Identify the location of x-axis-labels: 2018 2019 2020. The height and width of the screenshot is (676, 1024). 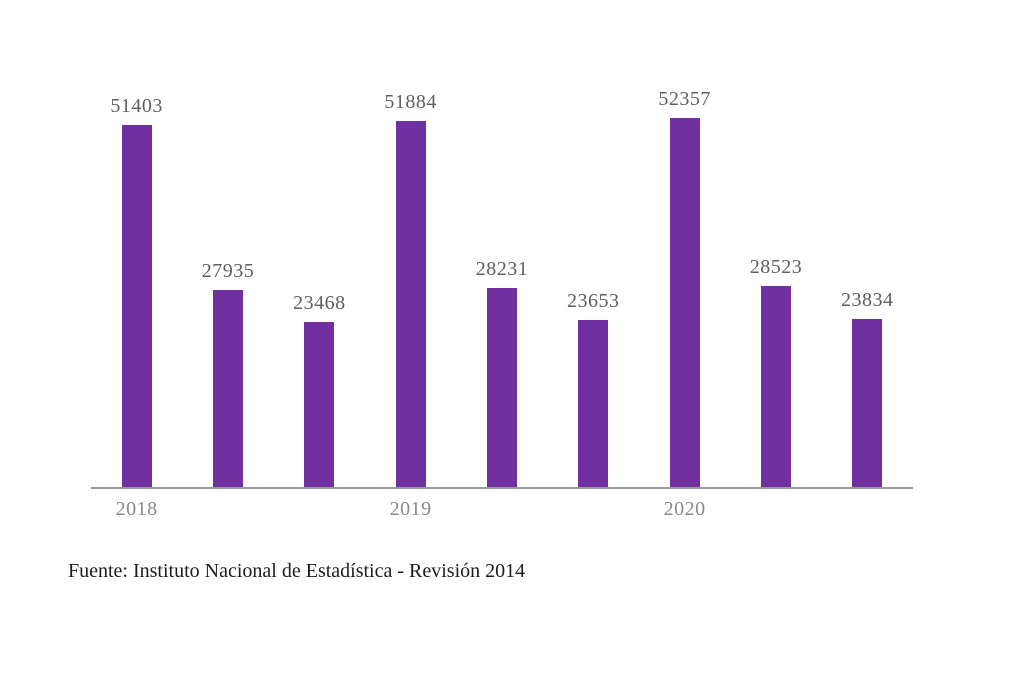
(502, 505).